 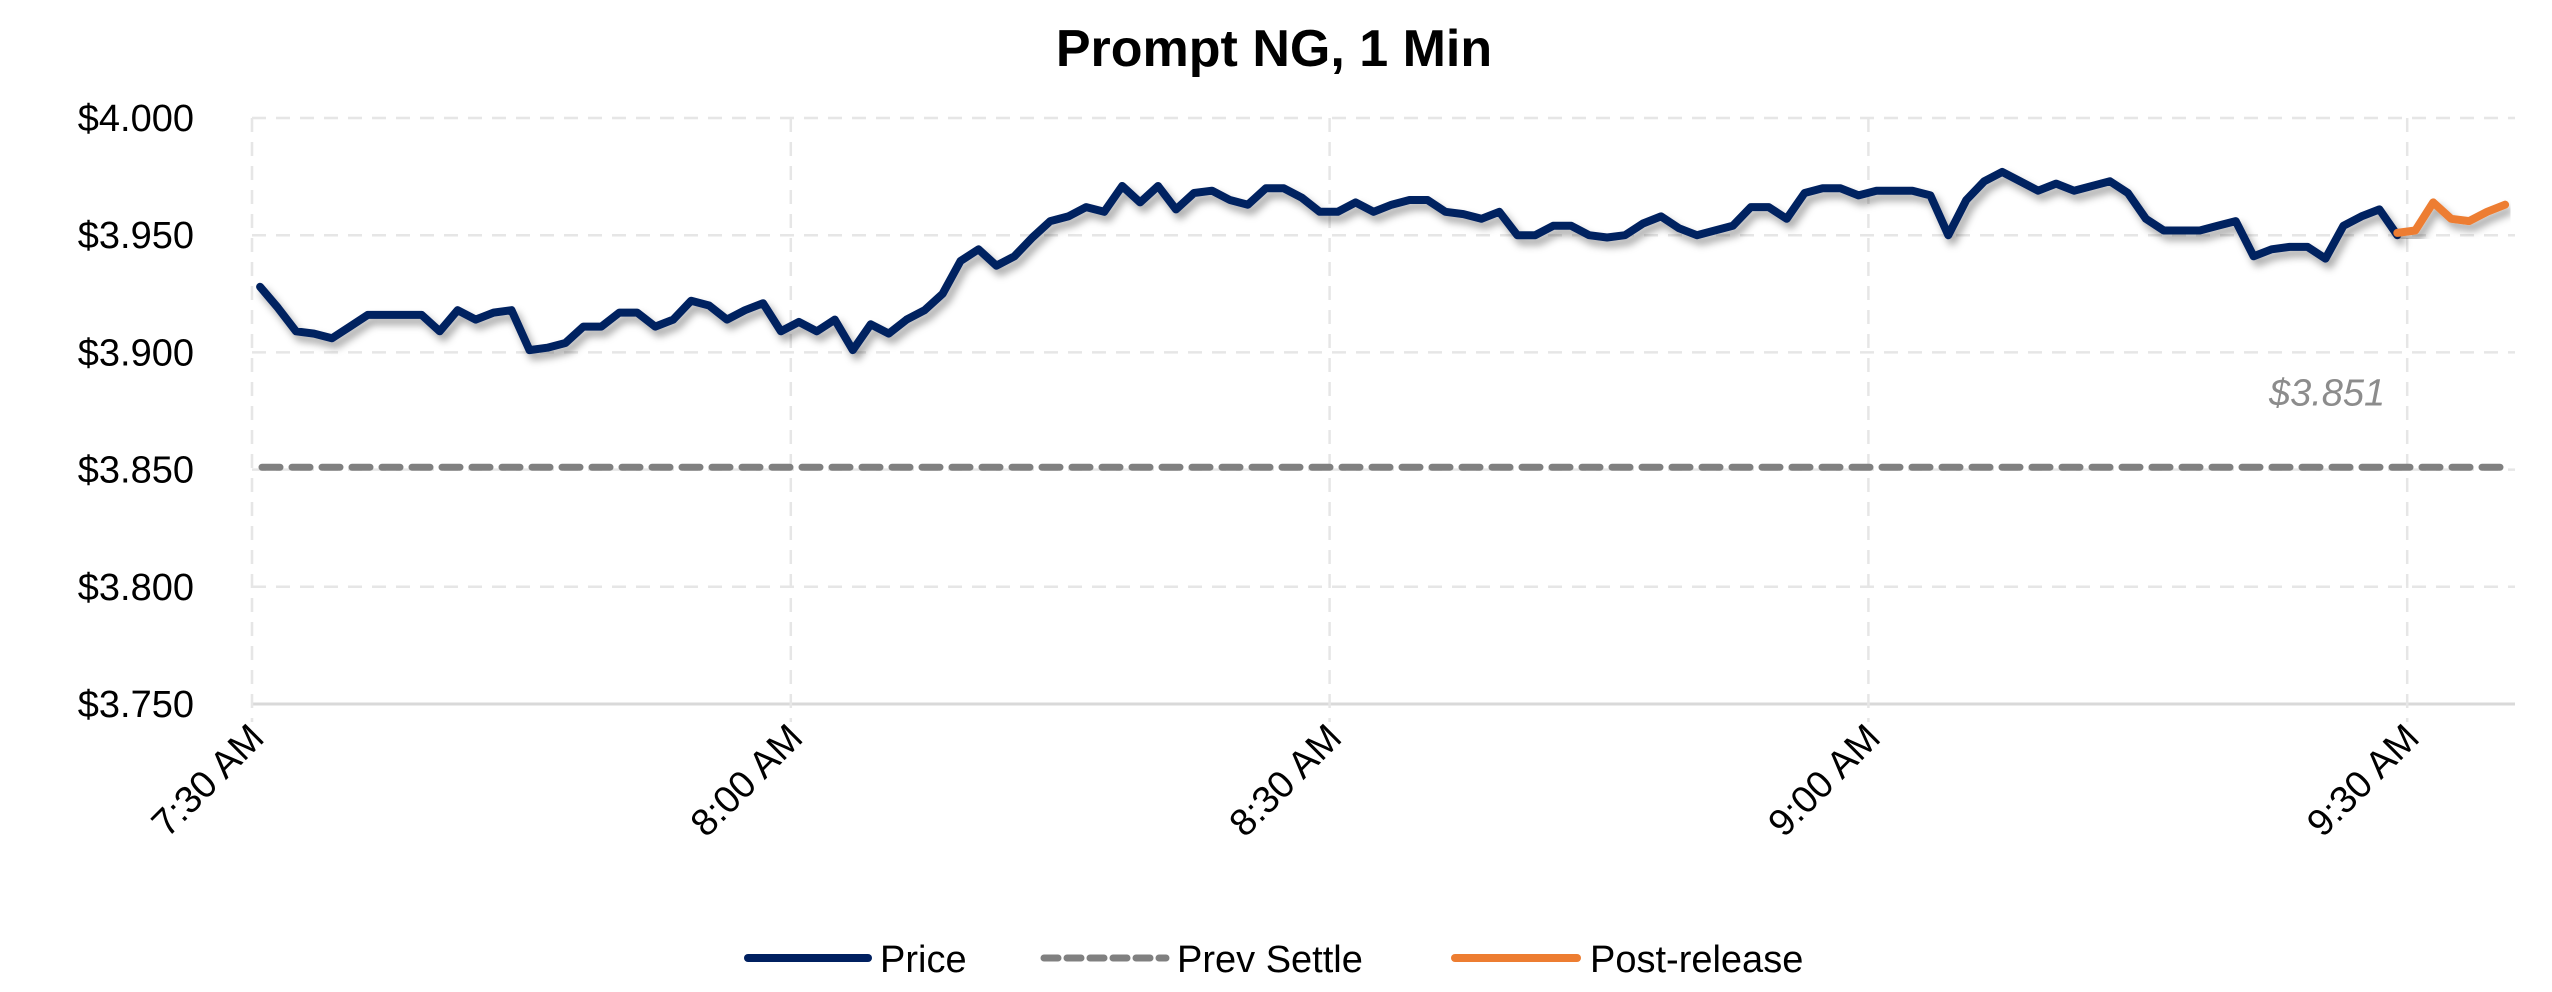 What do you see at coordinates (136, 236) in the screenshot?
I see `y-tick-label: $3.950` at bounding box center [136, 236].